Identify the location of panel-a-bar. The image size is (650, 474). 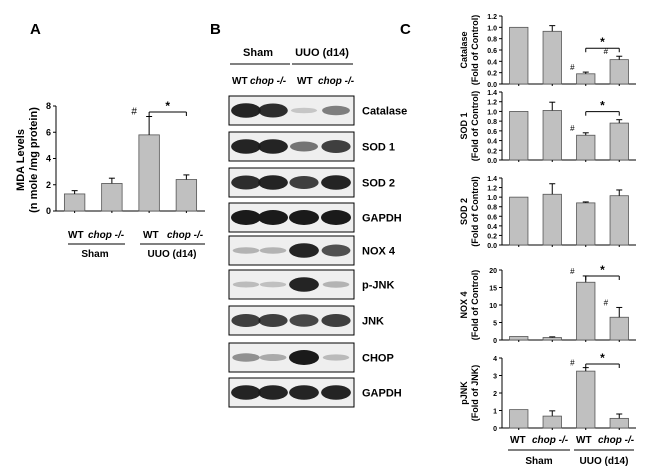
(74, 202).